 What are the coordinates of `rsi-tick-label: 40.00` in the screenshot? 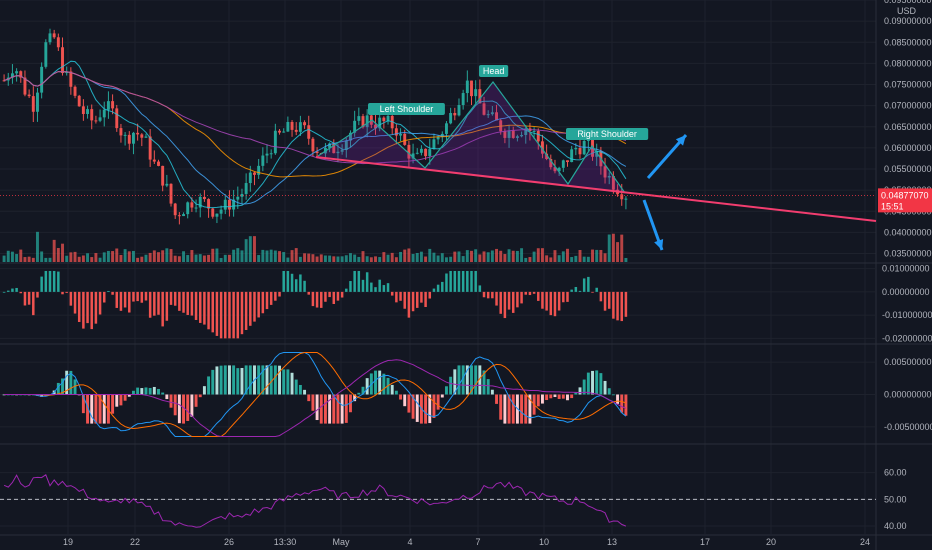 It's located at (895, 526).